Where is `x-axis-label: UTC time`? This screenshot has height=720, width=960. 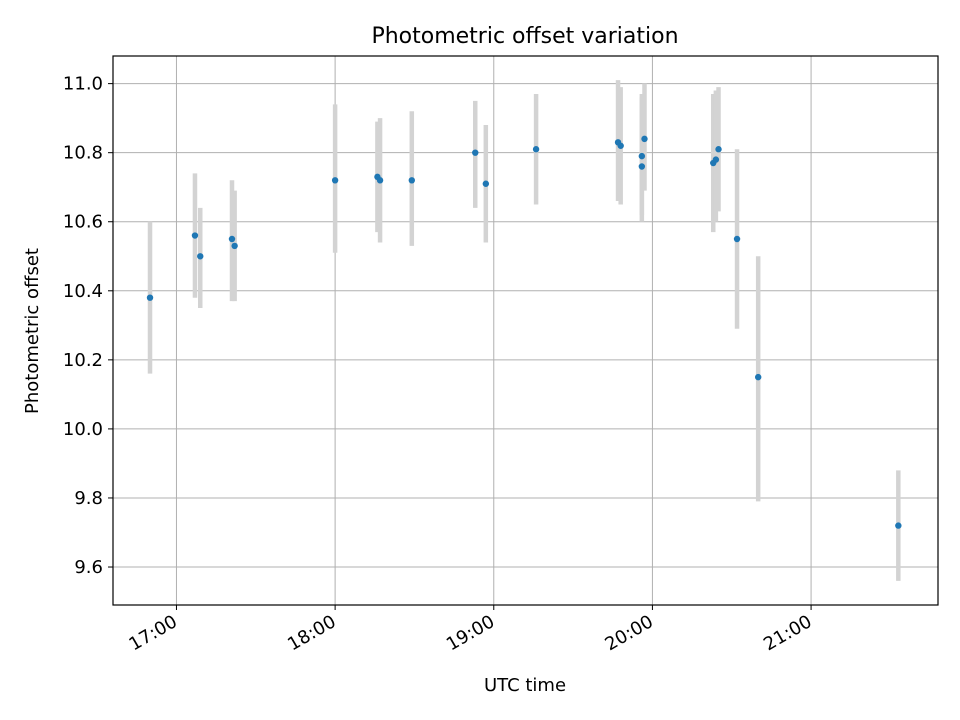 x-axis-label: UTC time is located at coordinates (525, 685).